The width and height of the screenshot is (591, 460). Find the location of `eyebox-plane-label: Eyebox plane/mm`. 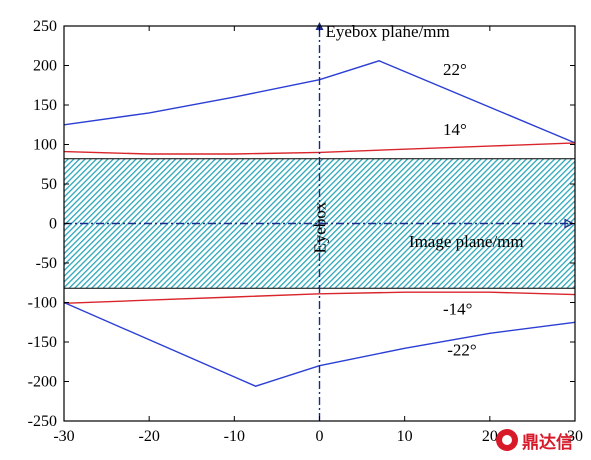

eyebox-plane-label: Eyebox plane/mm is located at coordinates (388, 31).